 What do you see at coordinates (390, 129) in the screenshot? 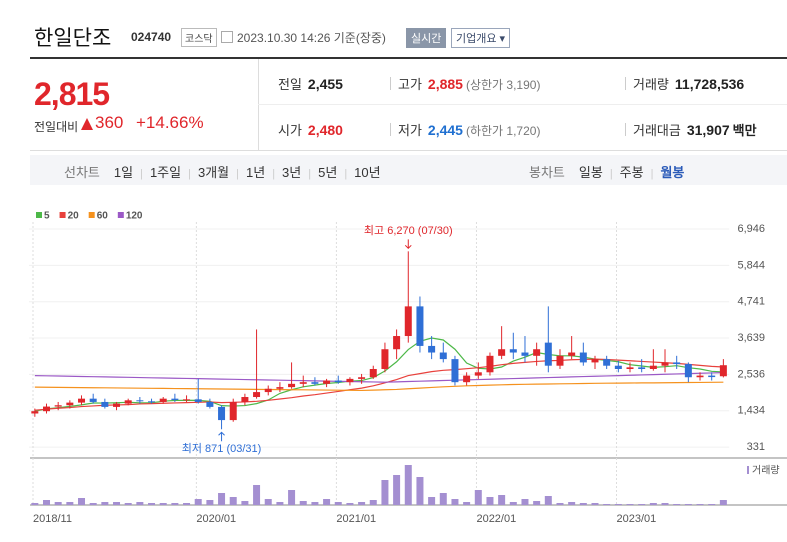
I see `stat-separator` at bounding box center [390, 129].